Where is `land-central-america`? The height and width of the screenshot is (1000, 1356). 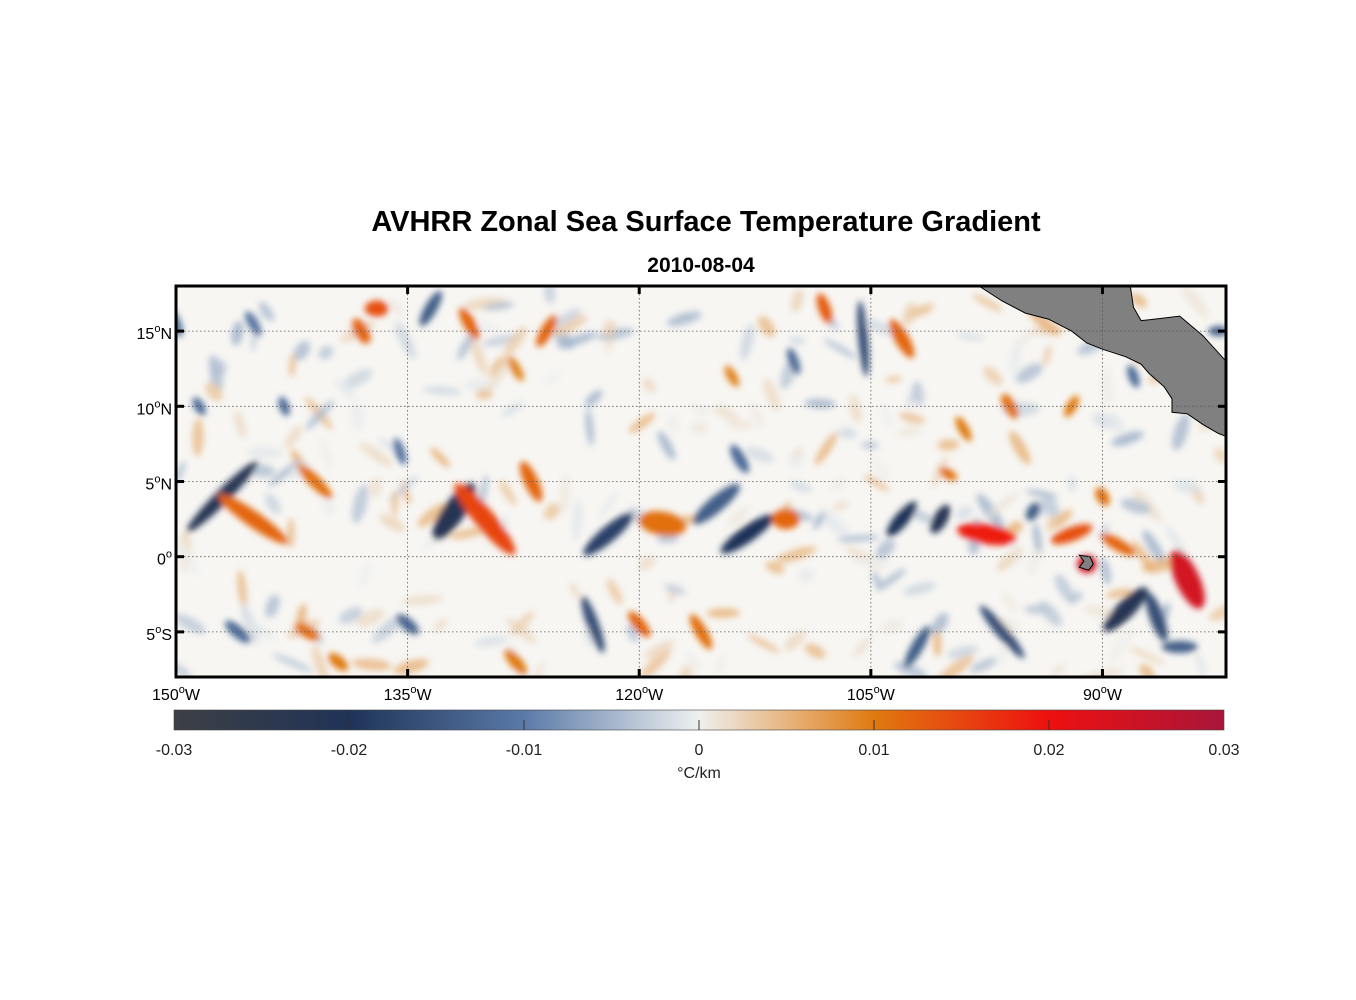 land-central-america is located at coordinates (1101, 361).